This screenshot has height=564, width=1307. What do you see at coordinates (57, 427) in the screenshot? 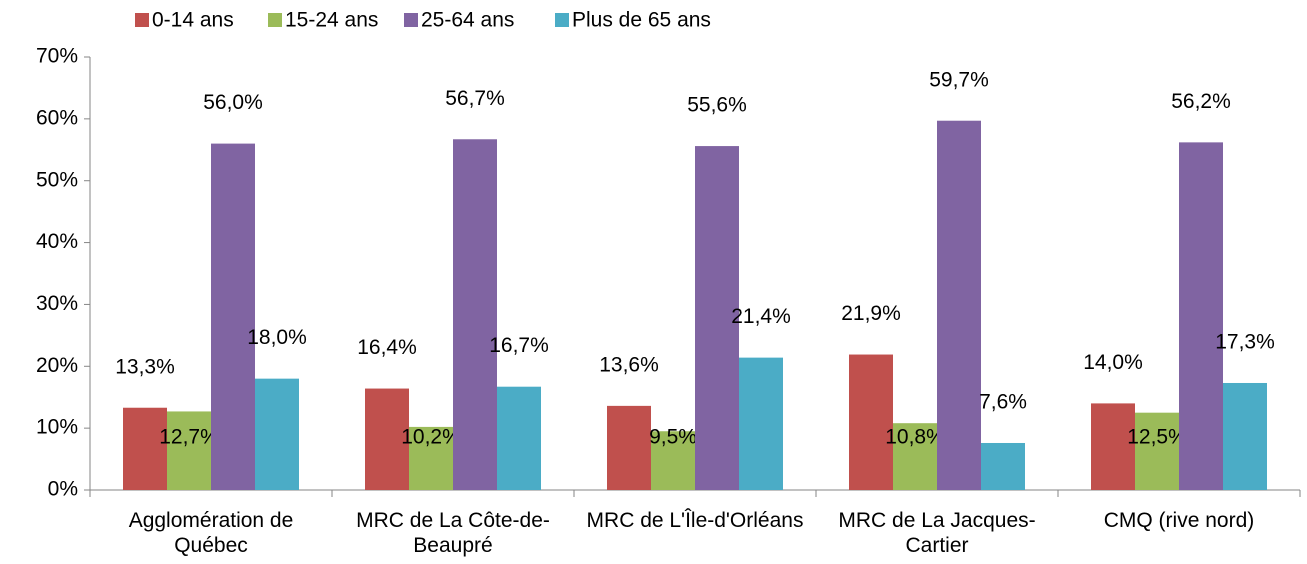
I see `y-tick-label: 10%` at bounding box center [57, 427].